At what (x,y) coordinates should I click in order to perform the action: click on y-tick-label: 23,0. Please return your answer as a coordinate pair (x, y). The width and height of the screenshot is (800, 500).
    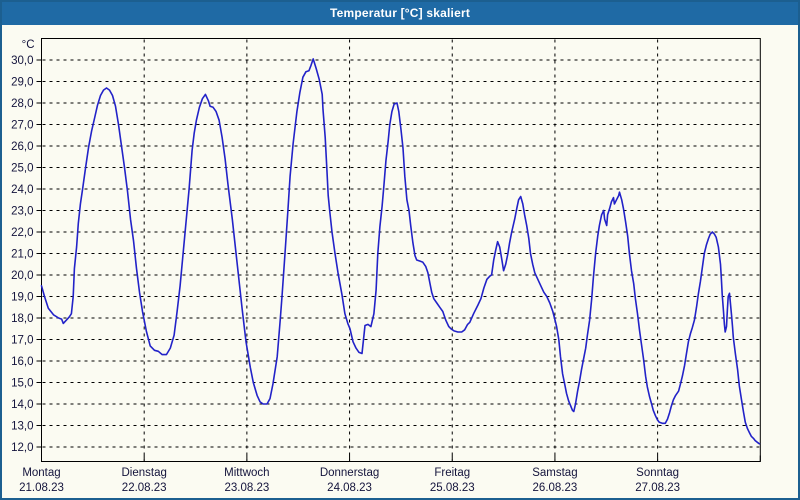
    Looking at the image, I should click on (22, 212).